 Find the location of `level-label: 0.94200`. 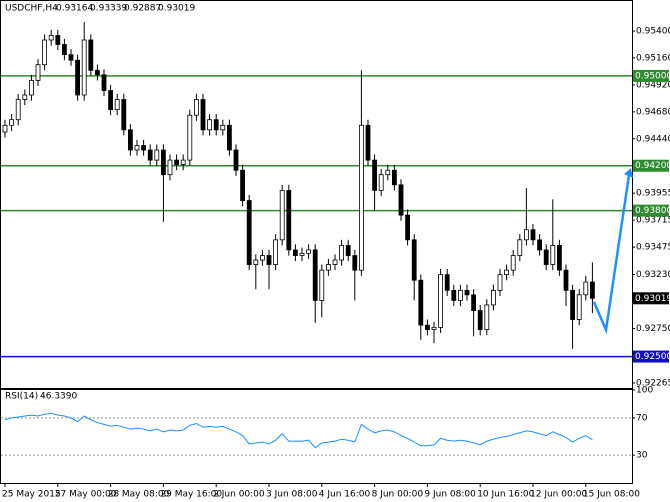

level-label: 0.94200 is located at coordinates (652, 166).